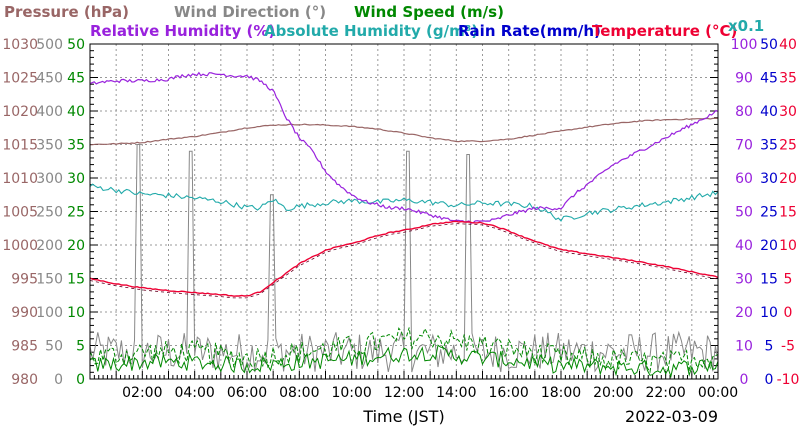 The width and height of the screenshot is (800, 434). What do you see at coordinates (744, 313) in the screenshot?
I see `y-tick-humidity: 20` at bounding box center [744, 313].